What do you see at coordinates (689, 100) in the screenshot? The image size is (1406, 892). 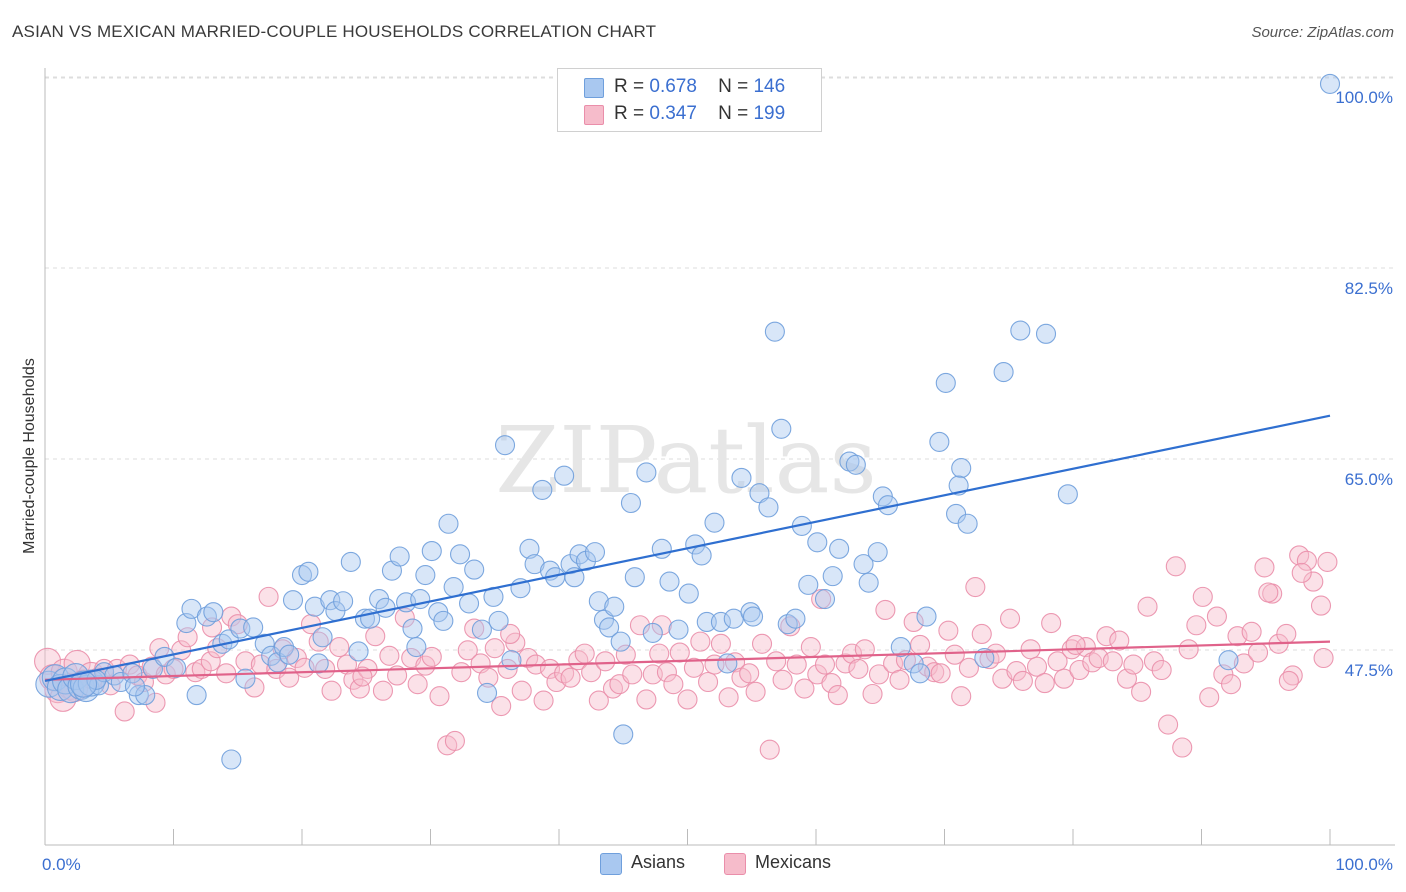 I see `correlation-legend: R = 0.678 N = 146 R = 0.347 N = 199` at bounding box center [689, 100].